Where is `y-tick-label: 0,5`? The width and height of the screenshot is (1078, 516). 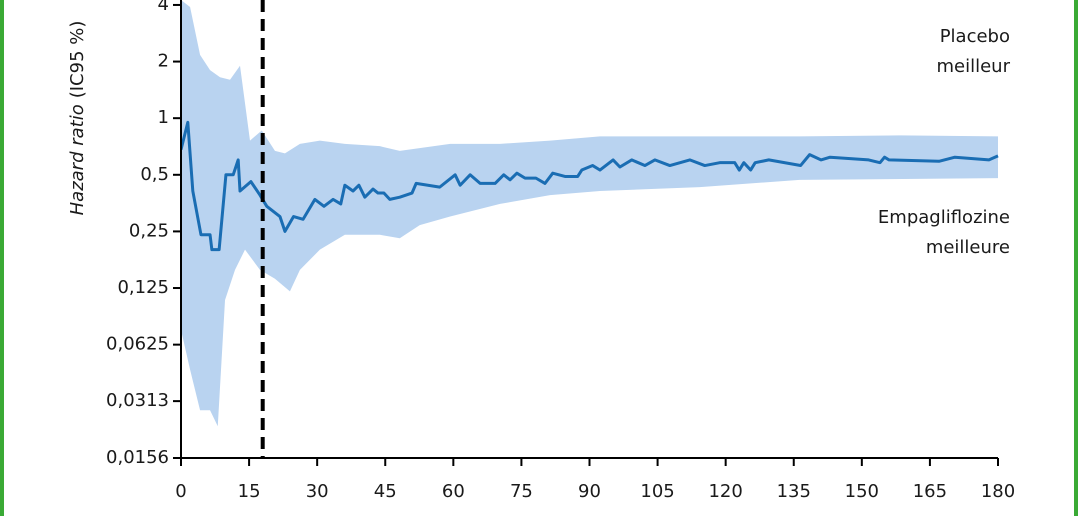 y-tick-label: 0,5 is located at coordinates (154, 174).